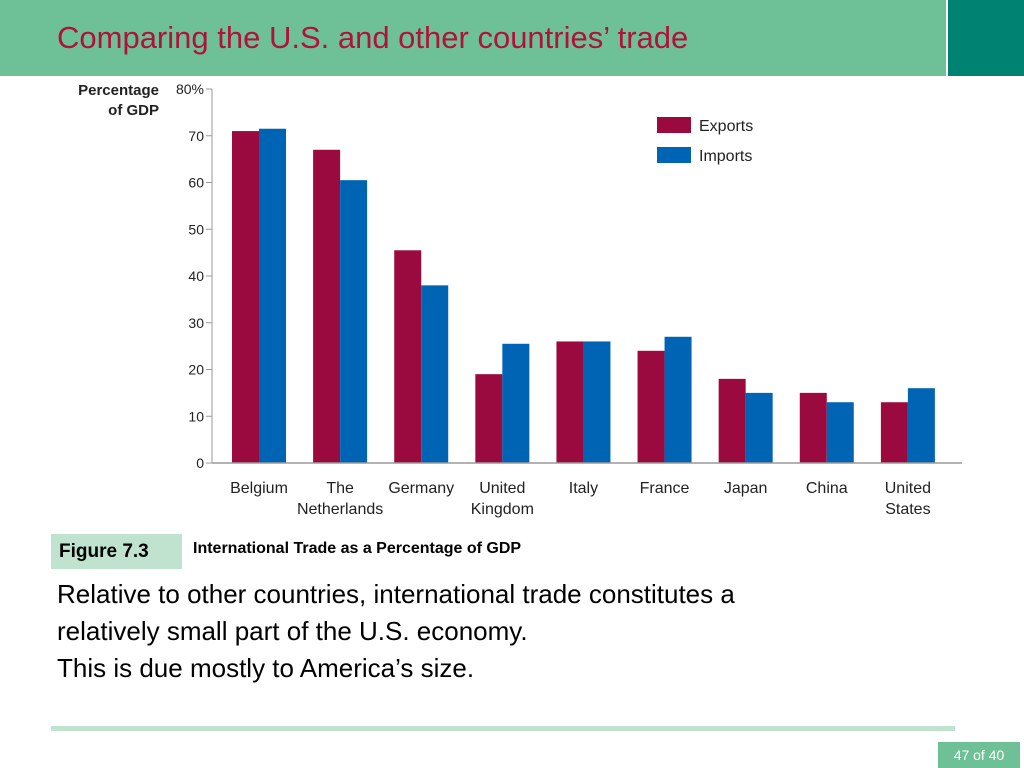 Image resolution: width=1024 pixels, height=768 pixels. What do you see at coordinates (725, 156) in the screenshot?
I see `legend-label-imports: Imports` at bounding box center [725, 156].